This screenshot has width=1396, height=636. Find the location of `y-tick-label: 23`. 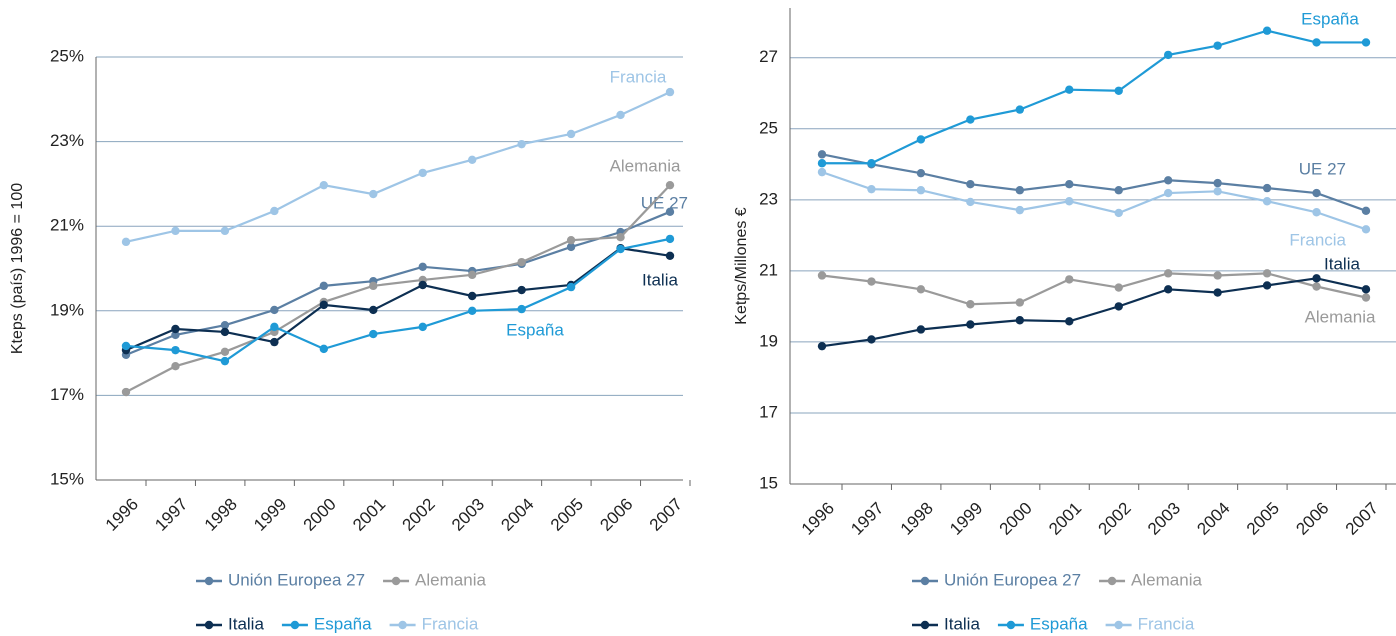

y-tick-label: 23 is located at coordinates (768, 198).